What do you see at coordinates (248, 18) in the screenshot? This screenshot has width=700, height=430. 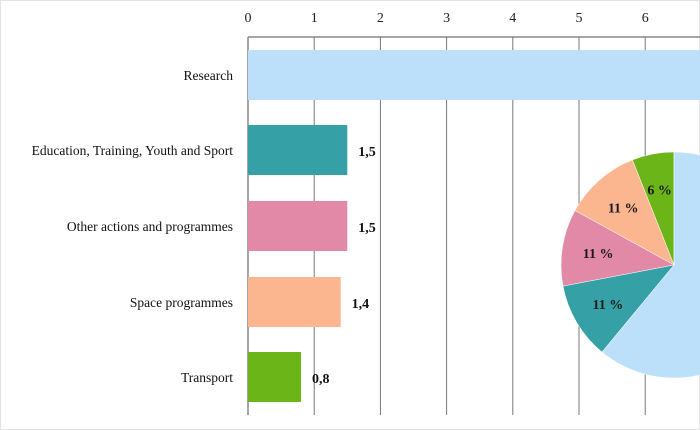 I see `x-tick-label: 0` at bounding box center [248, 18].